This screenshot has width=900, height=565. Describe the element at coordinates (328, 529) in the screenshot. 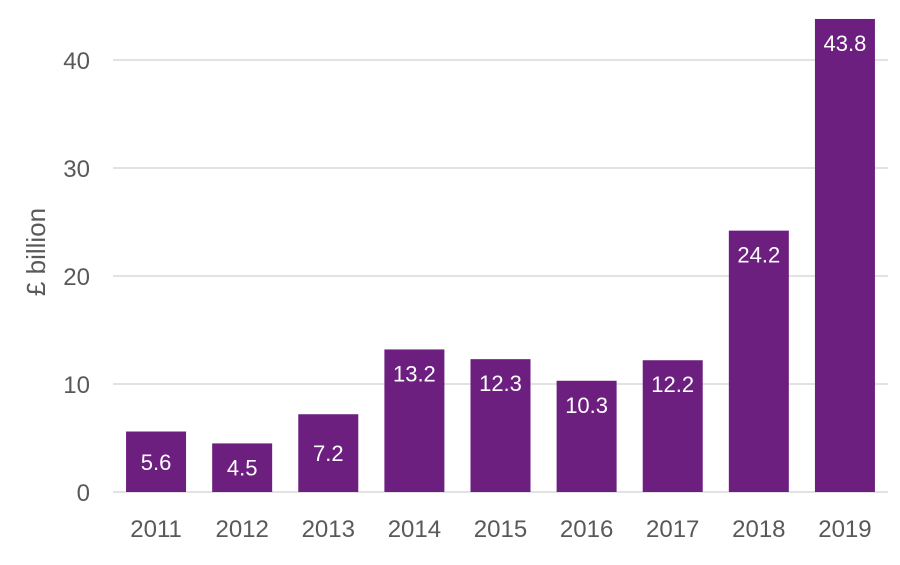

I see `x-tick-label-2013: 2013` at that location.